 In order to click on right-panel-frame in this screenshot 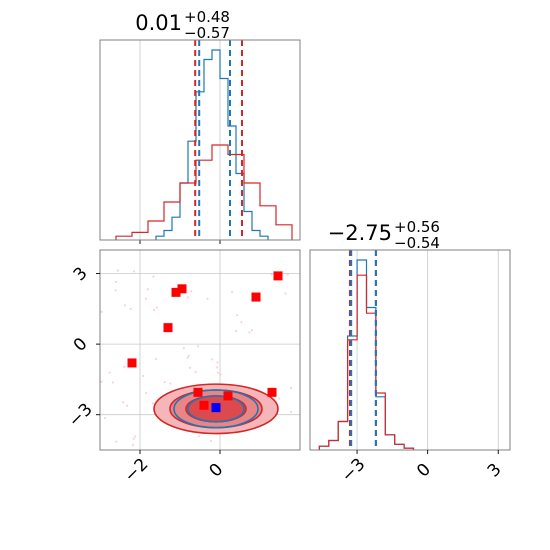, I will do `click(410, 350)`.